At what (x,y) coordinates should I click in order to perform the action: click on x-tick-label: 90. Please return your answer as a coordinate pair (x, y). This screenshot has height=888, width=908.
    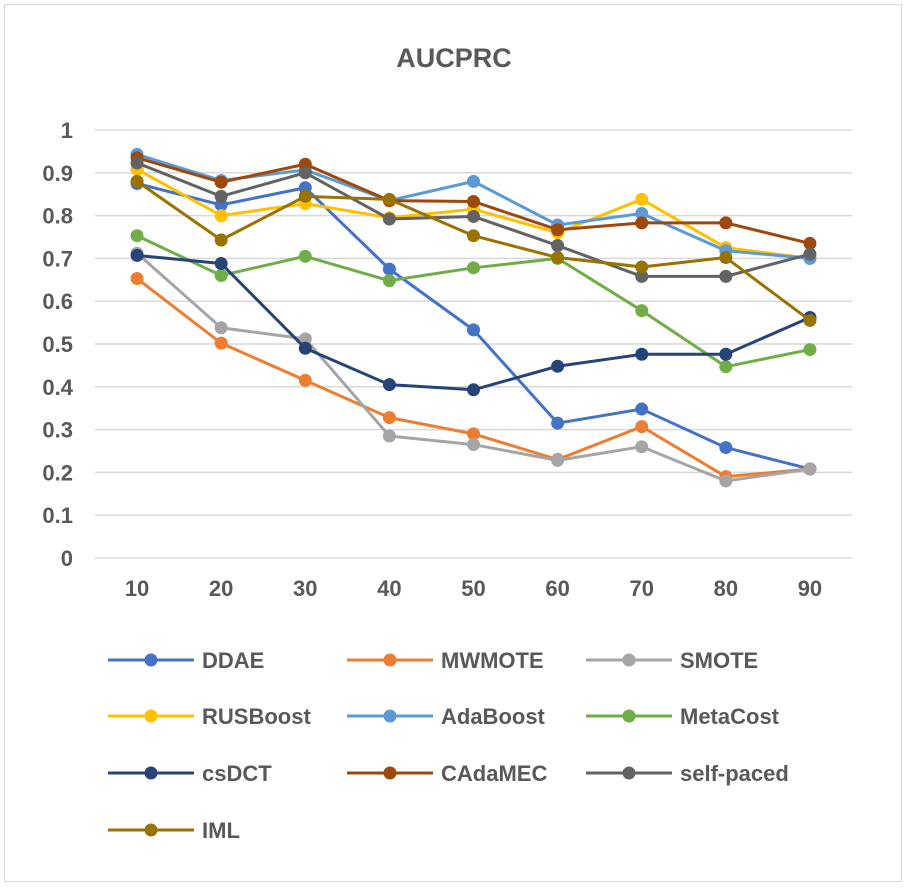
    Looking at the image, I should click on (810, 588).